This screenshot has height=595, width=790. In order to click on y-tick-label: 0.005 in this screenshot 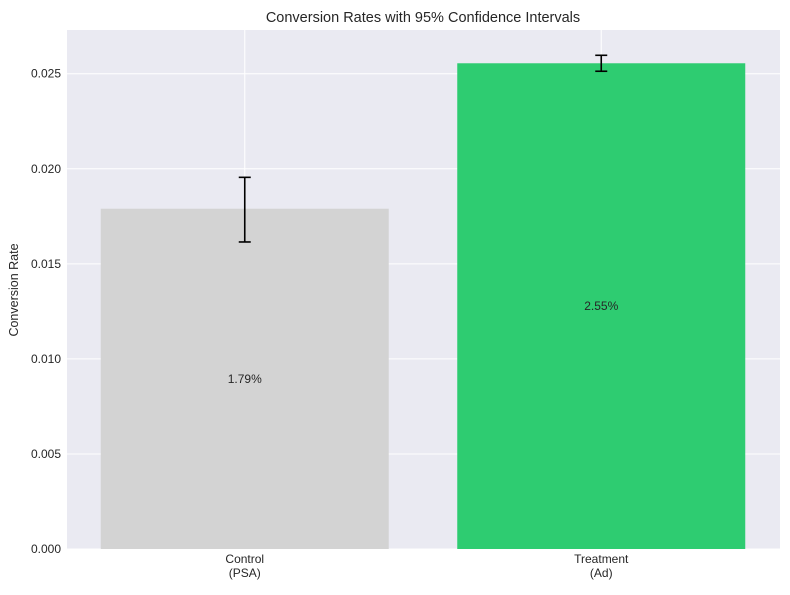, I will do `click(46, 454)`.